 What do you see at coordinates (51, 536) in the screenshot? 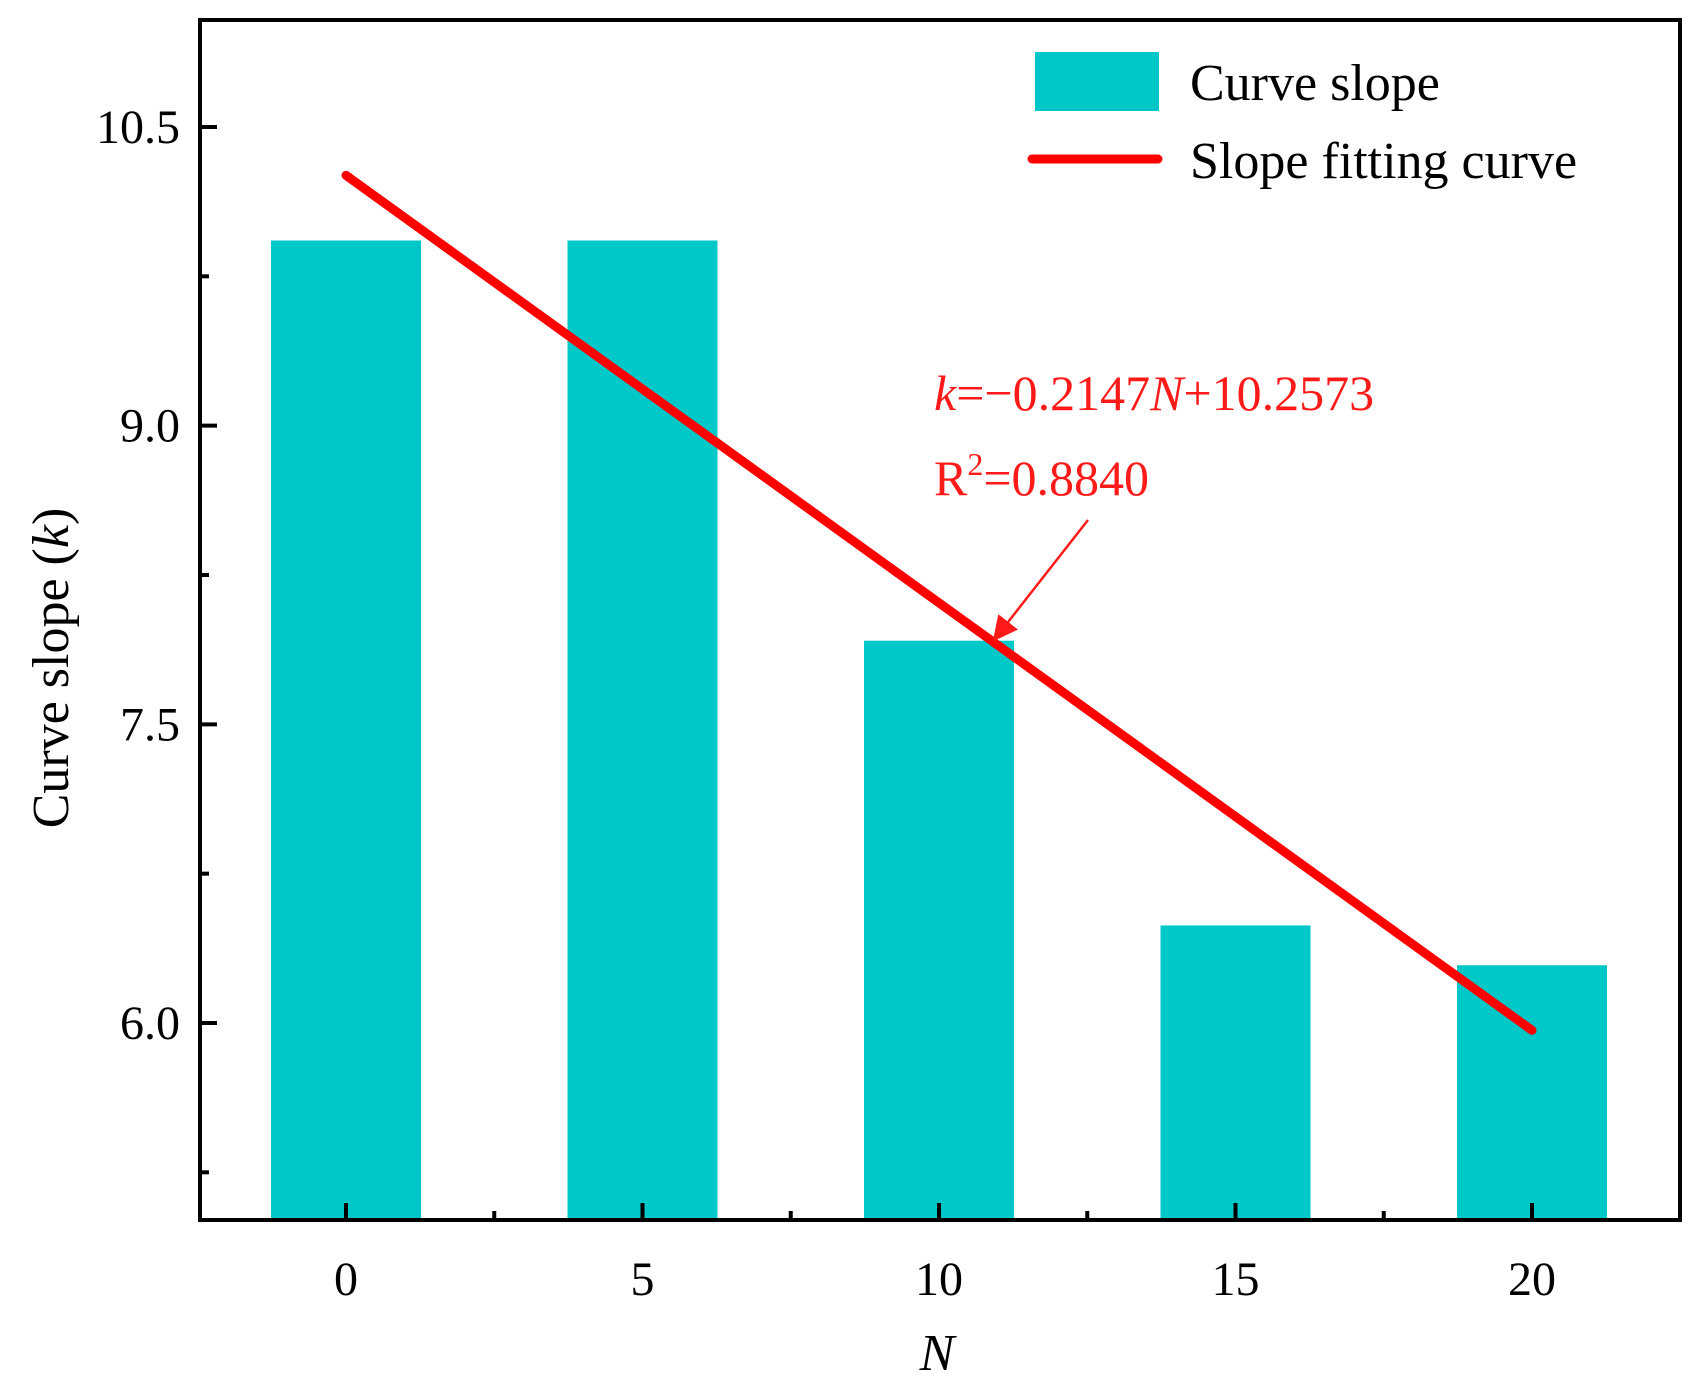
I see `y-axis-title-var: k` at bounding box center [51, 536].